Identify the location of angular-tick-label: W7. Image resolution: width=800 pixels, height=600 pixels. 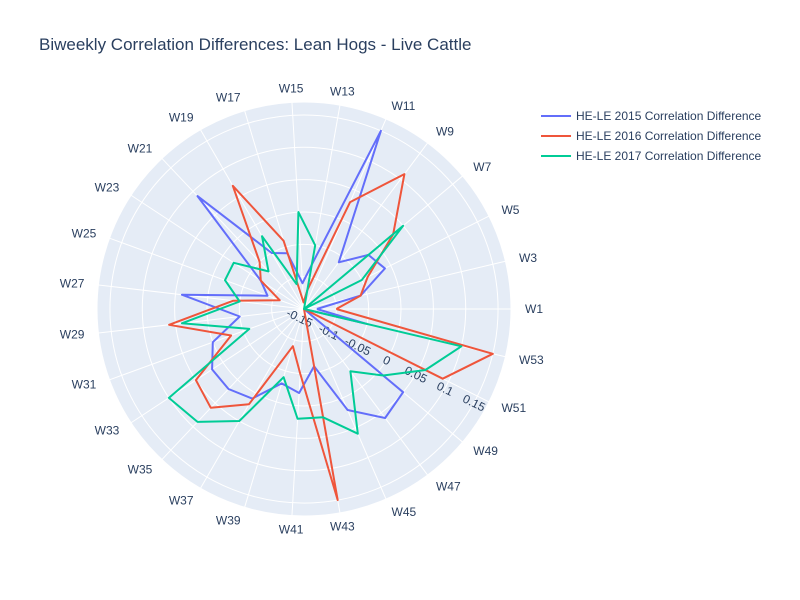
(482, 167).